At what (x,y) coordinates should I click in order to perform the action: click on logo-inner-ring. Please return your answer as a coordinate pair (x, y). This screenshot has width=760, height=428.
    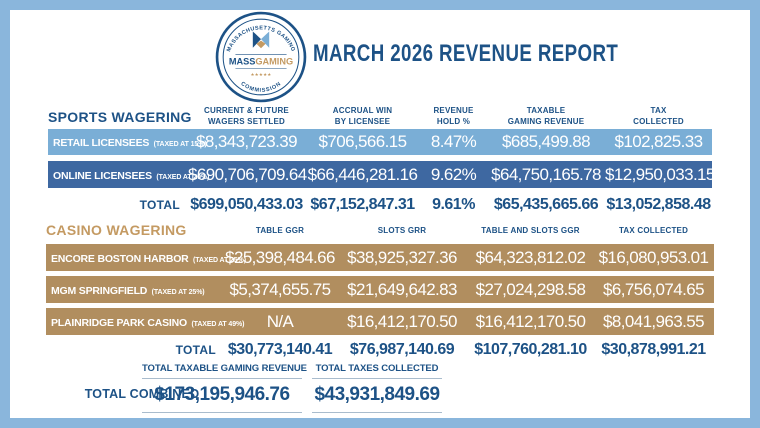
    Looking at the image, I should click on (261, 57).